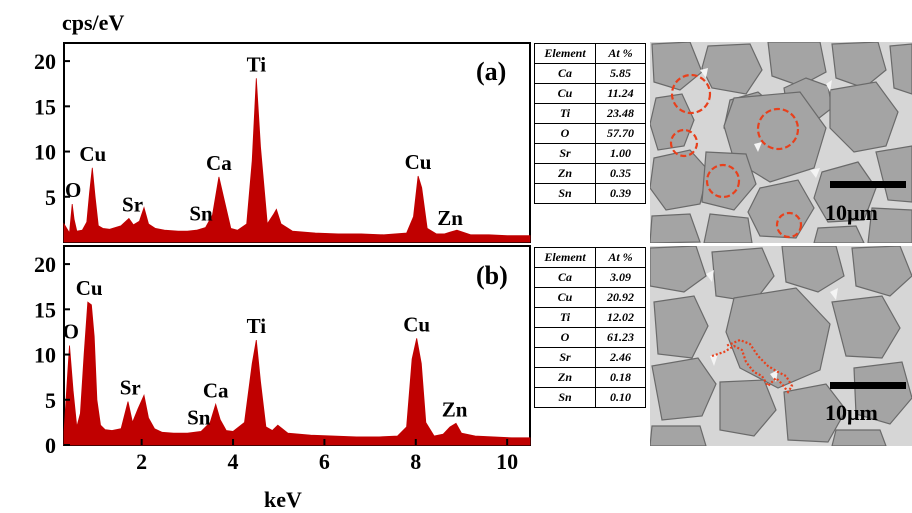 This screenshot has width=912, height=513. Describe the element at coordinates (283, 499) in the screenshot. I see `x-axis-label: keV` at that location.